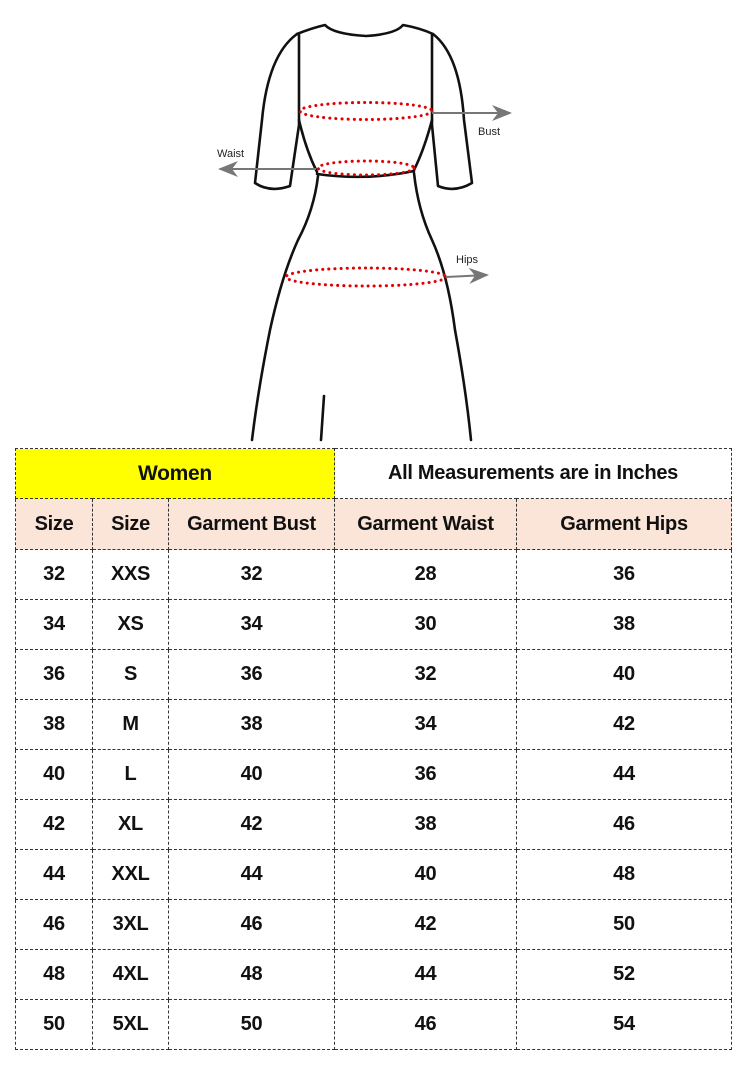  I want to click on table-cell: XXL, so click(130, 874).